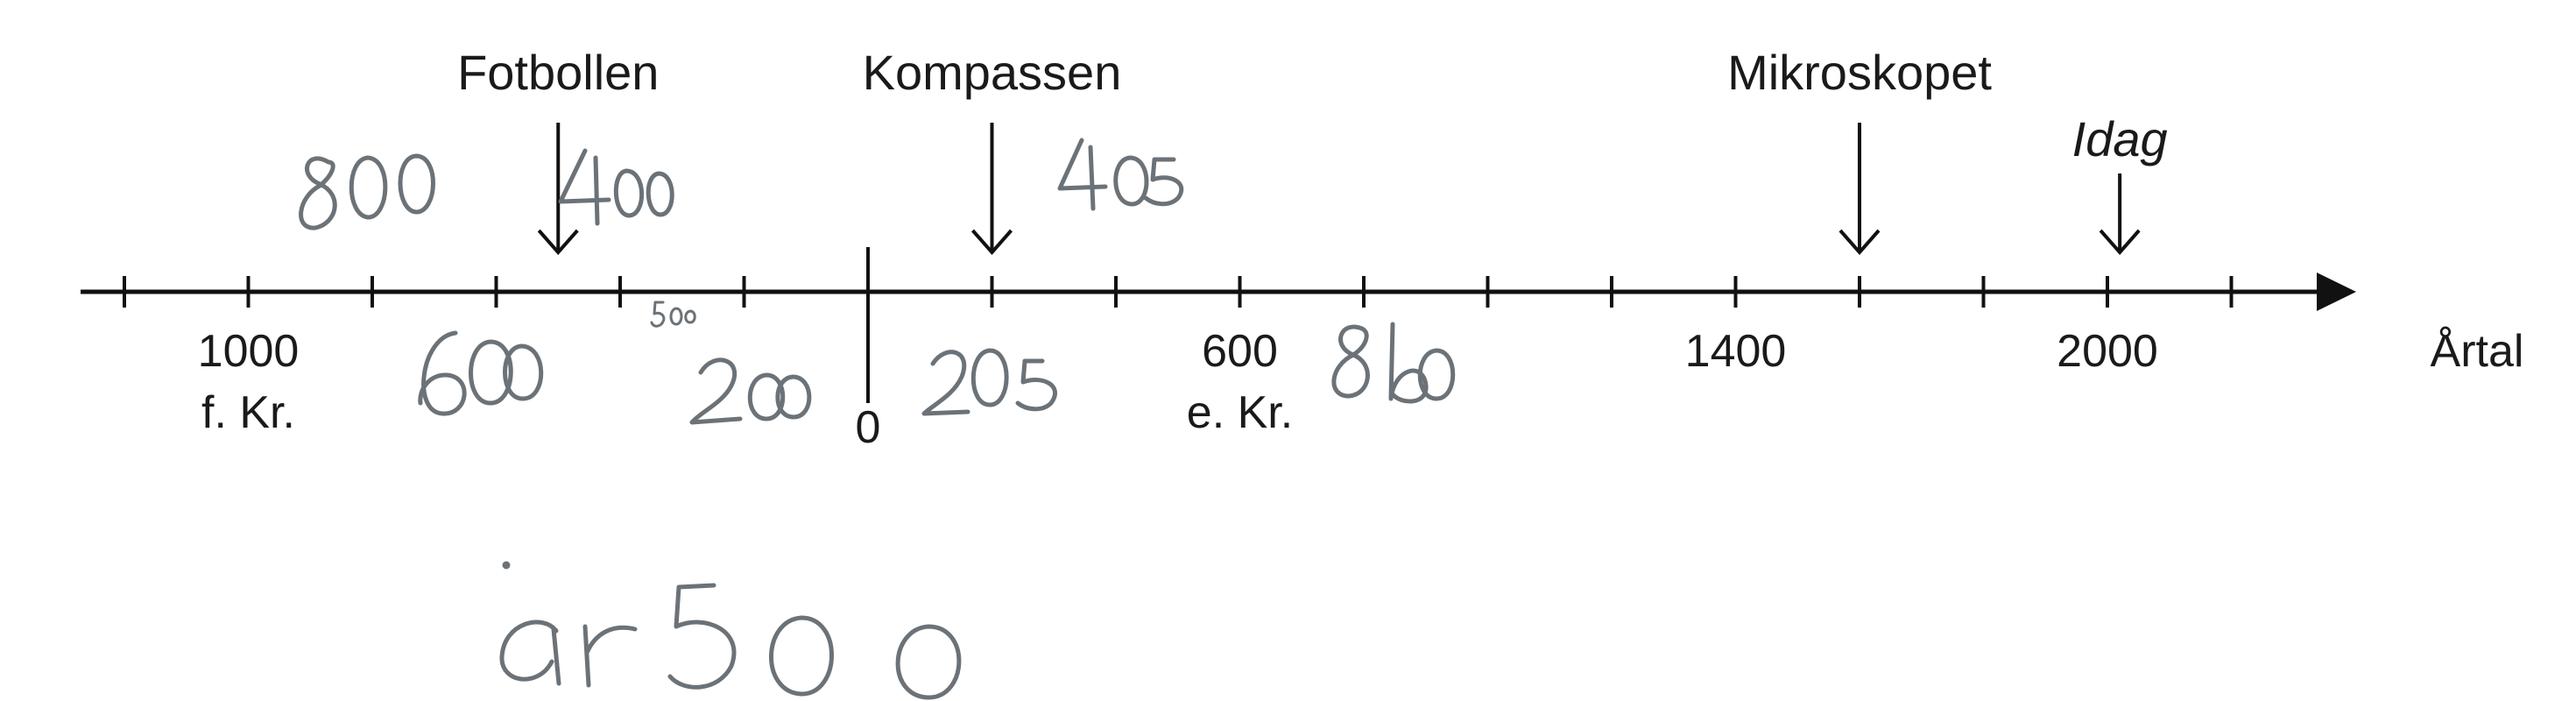 This screenshot has width=2576, height=701. What do you see at coordinates (2107, 351) in the screenshot?
I see `year-label: 2000` at bounding box center [2107, 351].